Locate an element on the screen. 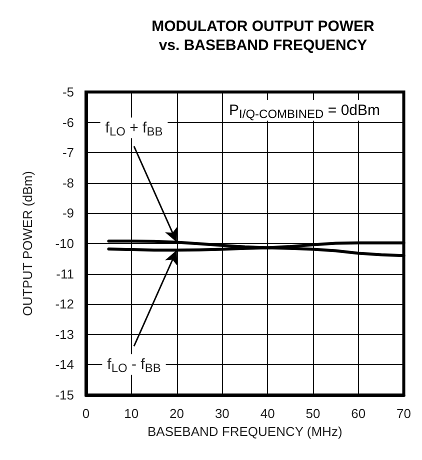  x-tick-label: 20 is located at coordinates (177, 413).